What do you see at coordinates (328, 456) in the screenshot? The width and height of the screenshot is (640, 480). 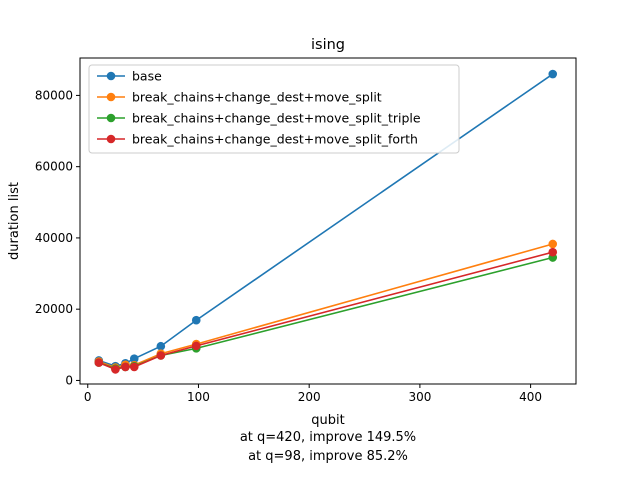 I see `annotation-2: at q=98, improve 85.2%` at bounding box center [328, 456].